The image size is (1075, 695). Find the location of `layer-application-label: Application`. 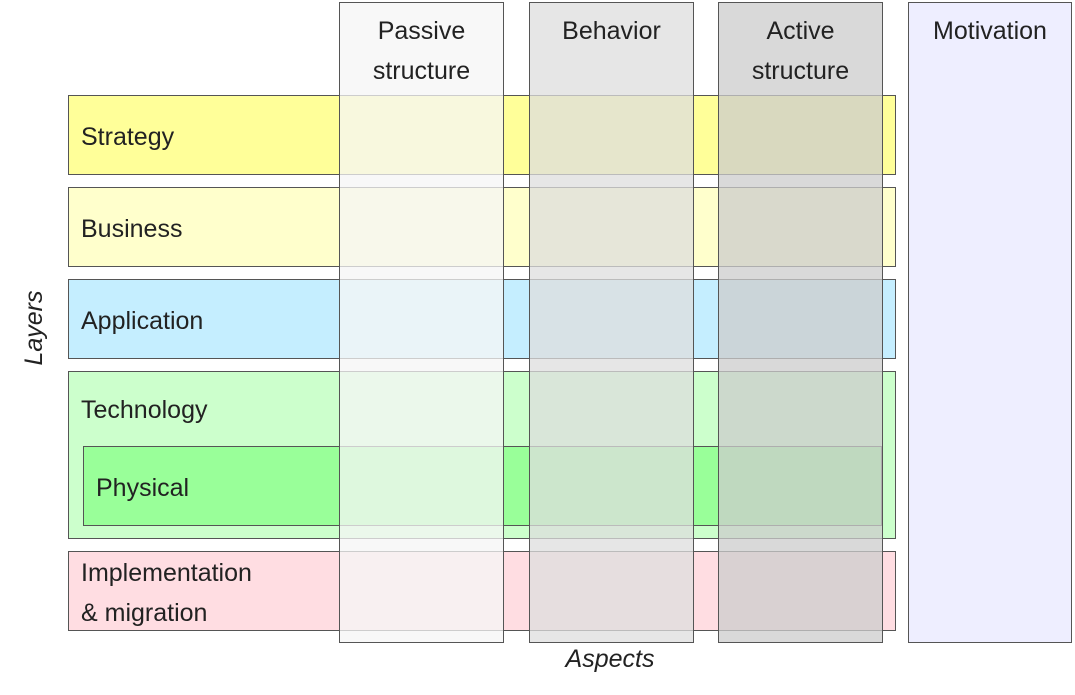

layer-application-label: Application is located at coordinates (142, 321).